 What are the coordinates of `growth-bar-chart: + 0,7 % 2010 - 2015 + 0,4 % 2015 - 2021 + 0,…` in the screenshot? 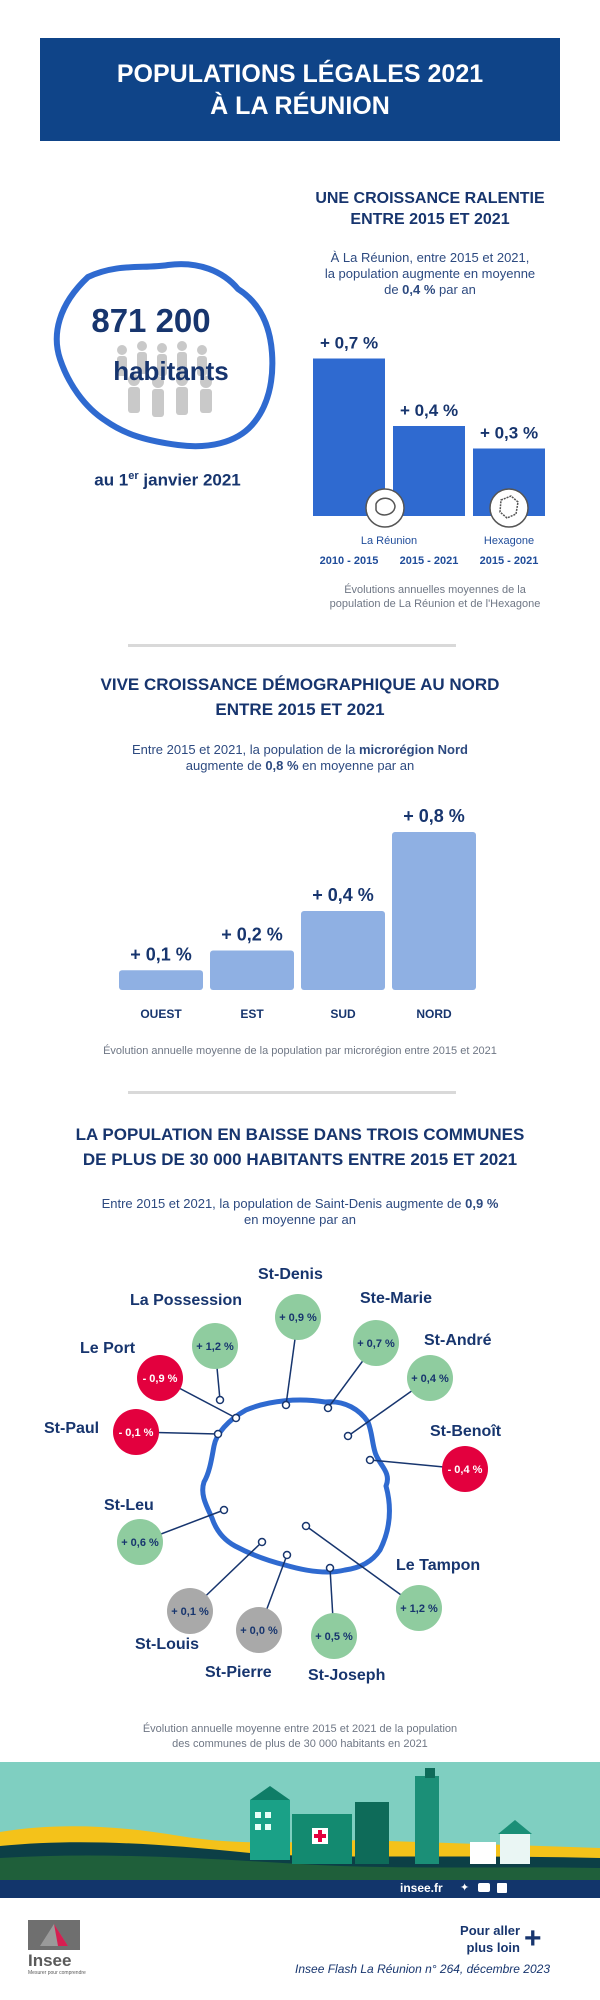 It's located at (429, 450).